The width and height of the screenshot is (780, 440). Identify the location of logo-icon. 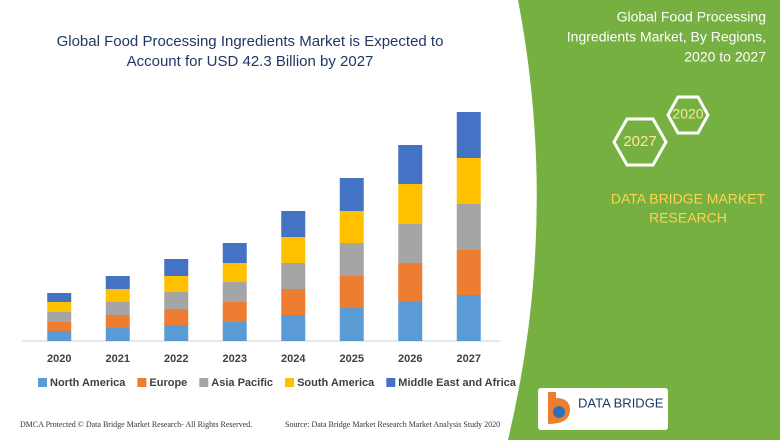
(559, 412).